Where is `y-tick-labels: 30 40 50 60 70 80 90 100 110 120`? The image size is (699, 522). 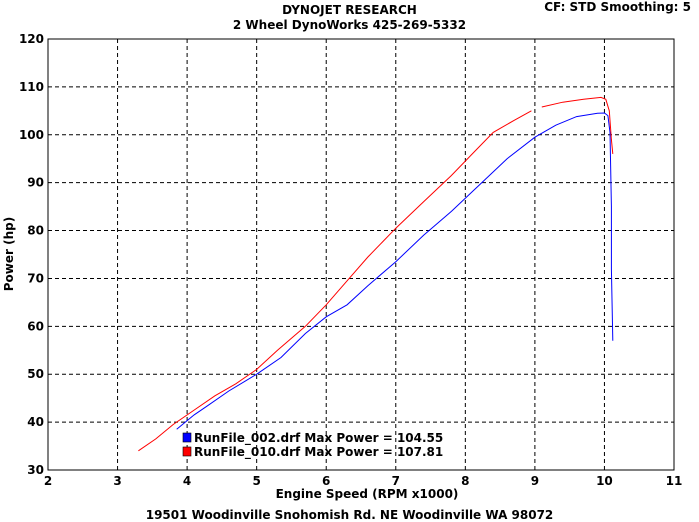
y-tick-labels: 30 40 50 60 70 80 90 100 110 120 is located at coordinates (31, 254).